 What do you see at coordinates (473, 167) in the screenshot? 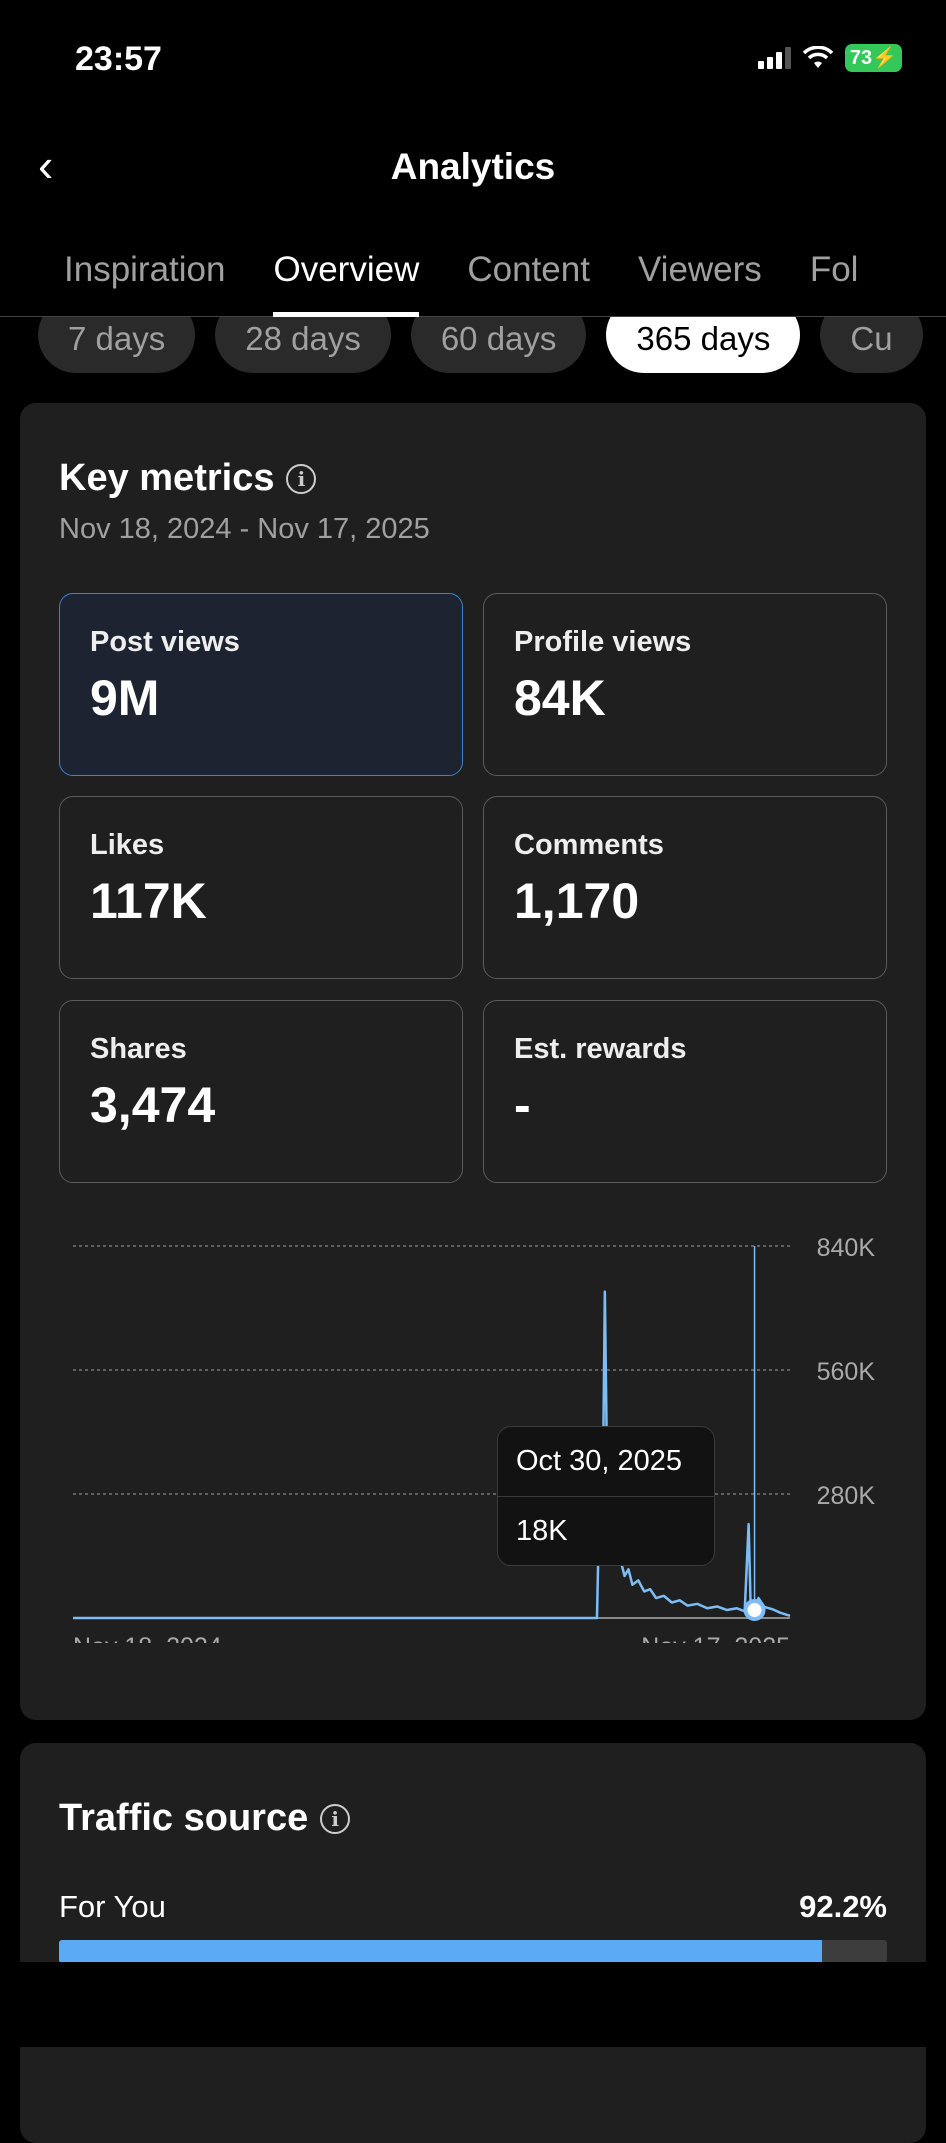
I see `page-title: Analytics` at bounding box center [473, 167].